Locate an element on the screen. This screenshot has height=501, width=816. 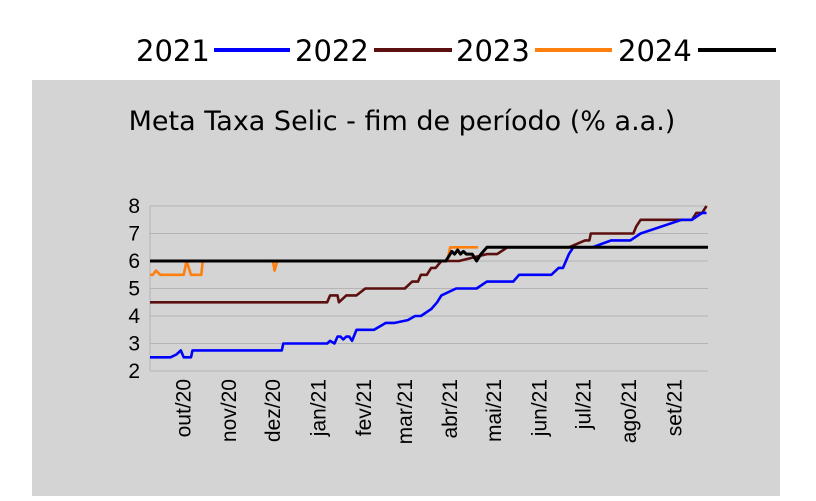
y-tick-label-4: 4 is located at coordinates (134, 316).